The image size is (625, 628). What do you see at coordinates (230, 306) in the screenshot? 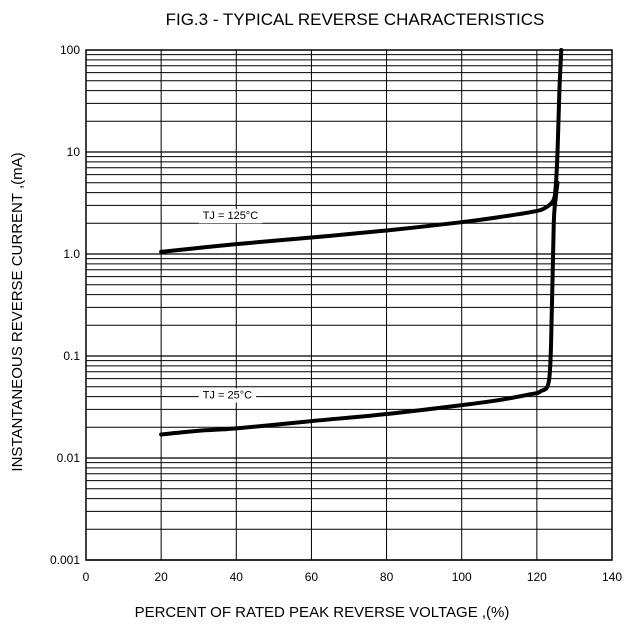
I see `annotations: TJ = 125°C TJ = 25°C` at bounding box center [230, 306].